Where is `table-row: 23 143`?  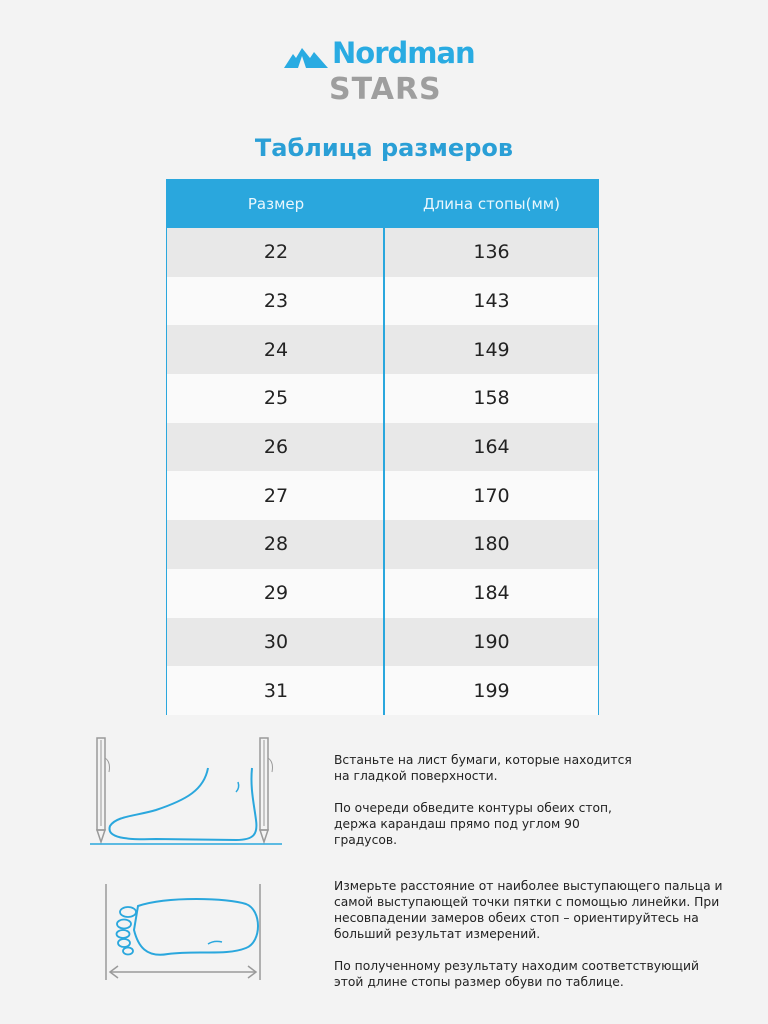
table-row: 23 143 is located at coordinates (382, 301).